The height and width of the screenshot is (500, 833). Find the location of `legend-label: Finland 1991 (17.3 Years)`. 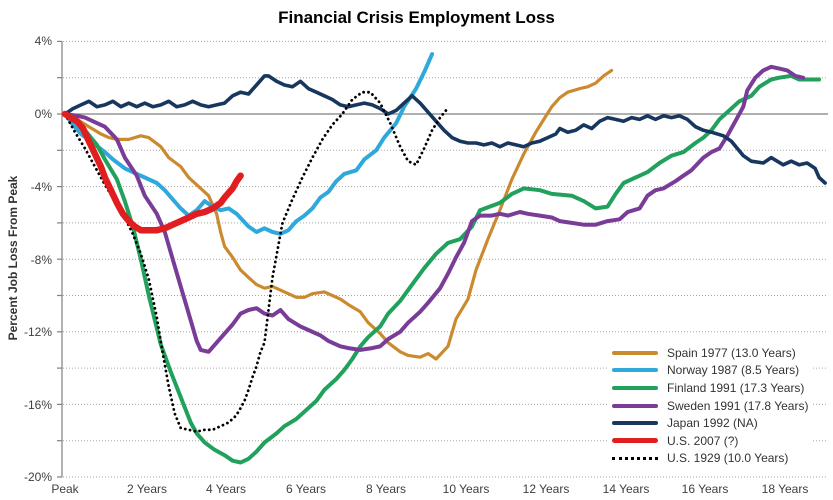

legend-label: Finland 1991 (17.3 Years) is located at coordinates (736, 387).